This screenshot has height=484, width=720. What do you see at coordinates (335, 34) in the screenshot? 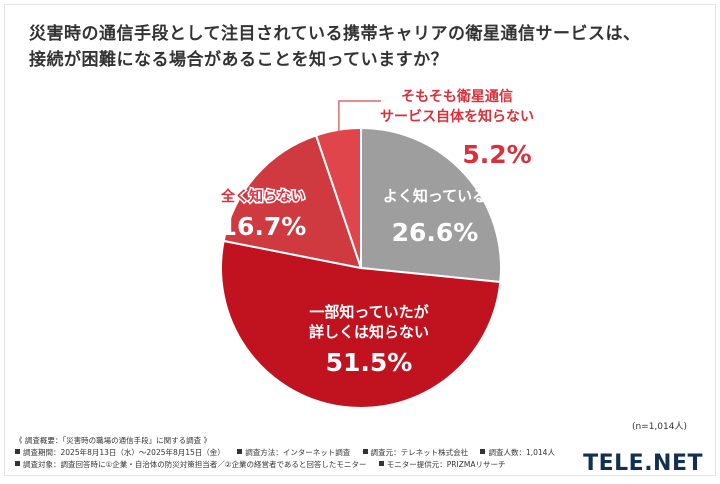
I see `title-line-1: 災害時の通信手段として注目されている携帯キャリアの衛星通信サービスは、` at bounding box center [335, 34].